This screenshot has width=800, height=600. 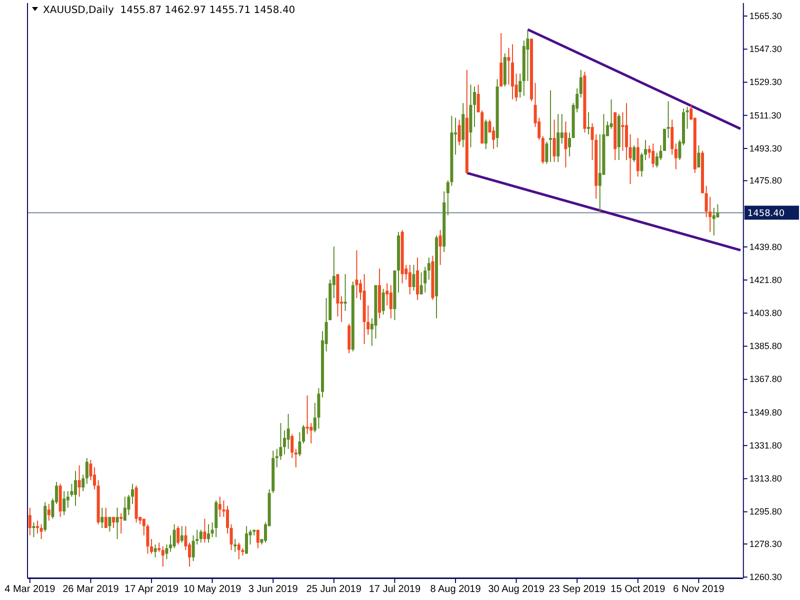 I want to click on y-tick-label: 1439.80, so click(x=765, y=247).